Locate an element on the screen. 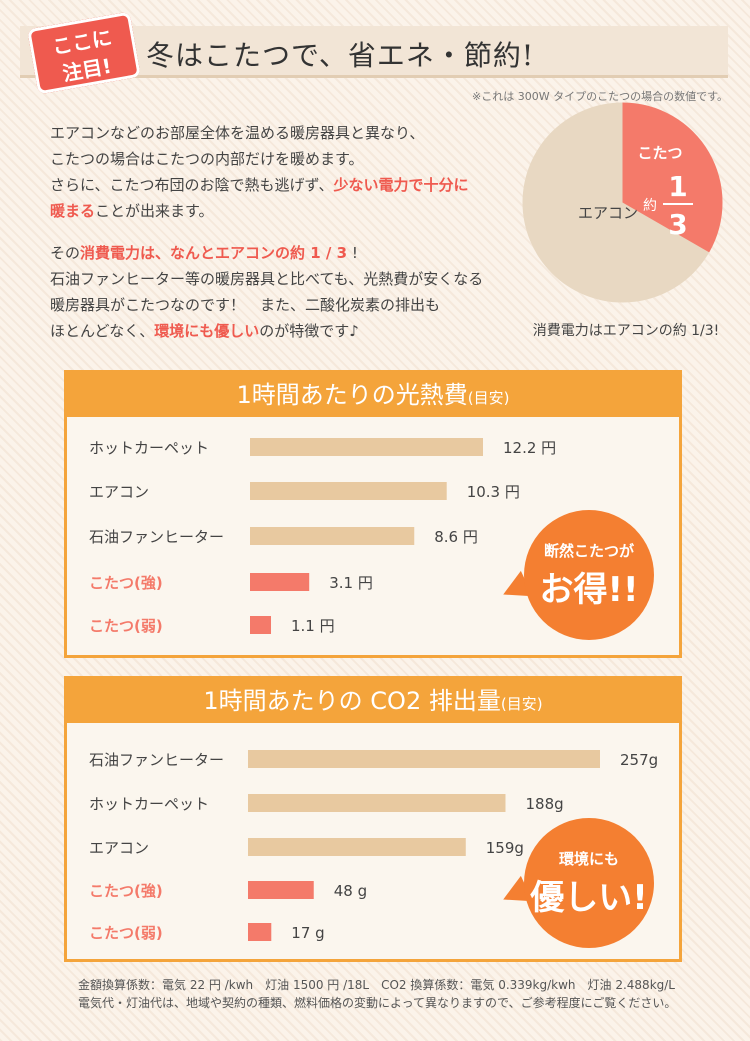 The height and width of the screenshot is (1041, 750). pie-slice-label: こたつ is located at coordinates (659, 153).